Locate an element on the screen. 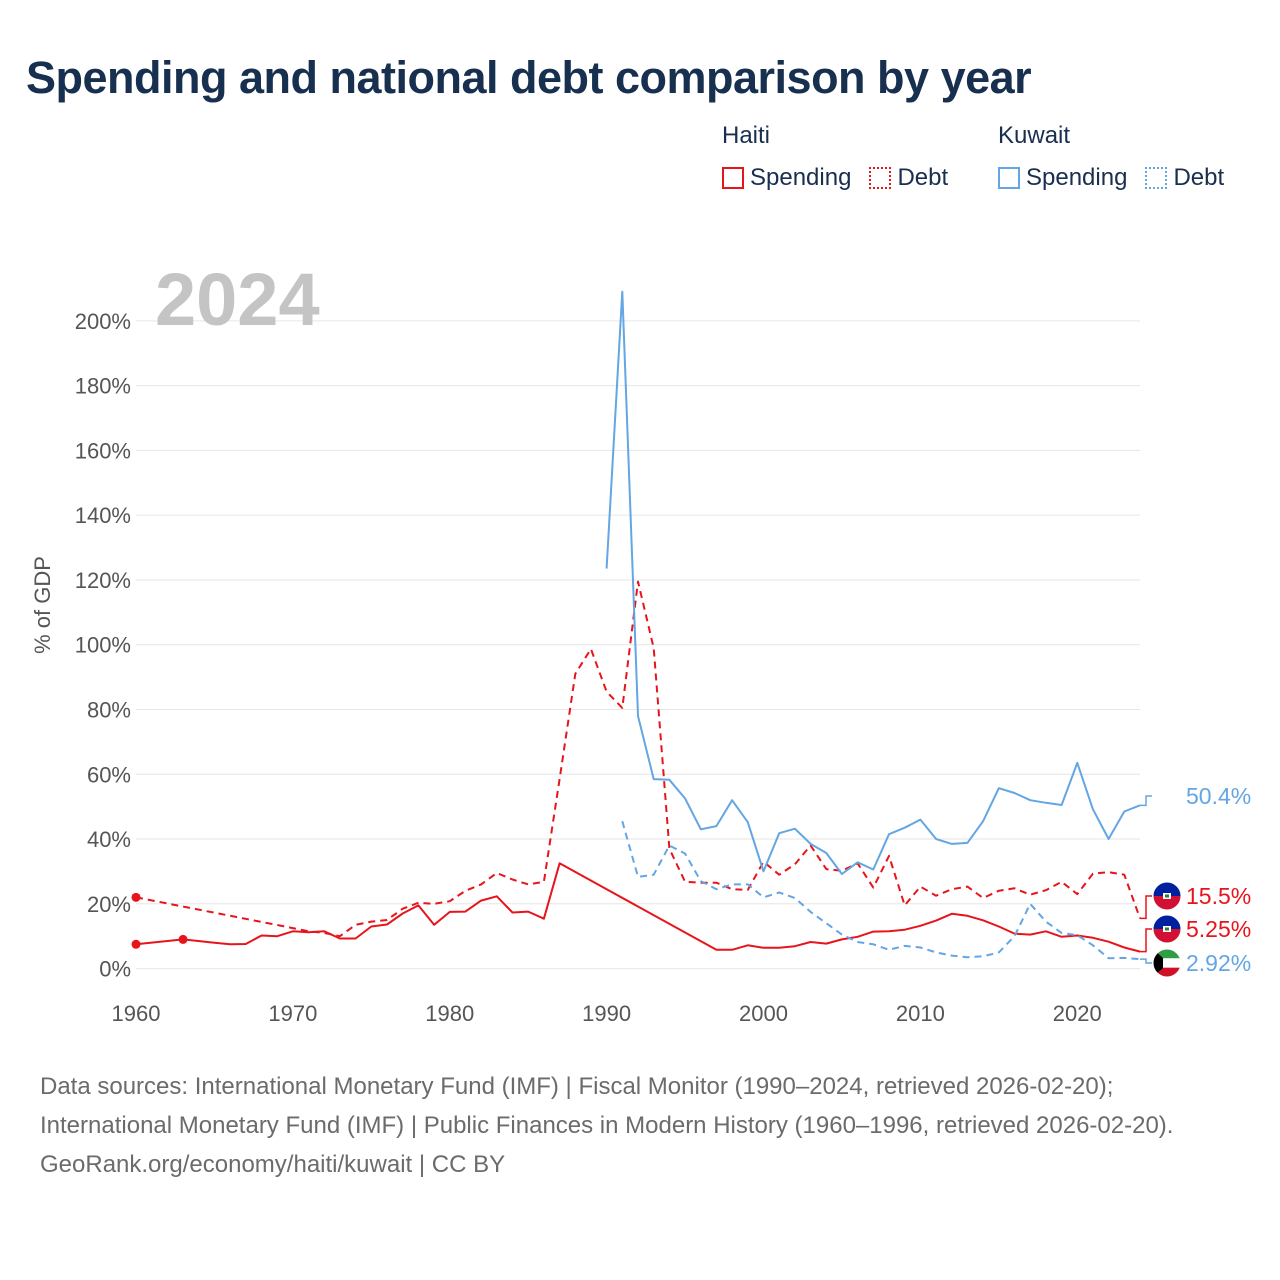 This screenshot has height=1280, width=1280. x-tick-label: 2020 is located at coordinates (1077, 1013).